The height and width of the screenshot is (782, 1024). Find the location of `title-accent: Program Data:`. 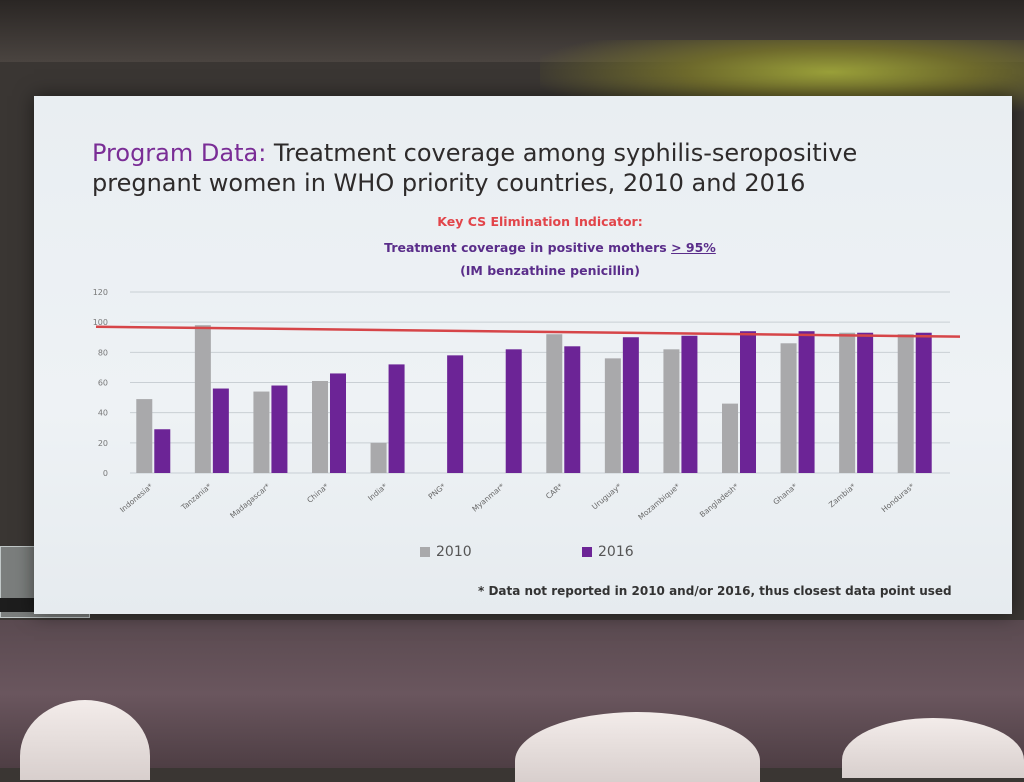

title-accent: Program Data: is located at coordinates (179, 153).